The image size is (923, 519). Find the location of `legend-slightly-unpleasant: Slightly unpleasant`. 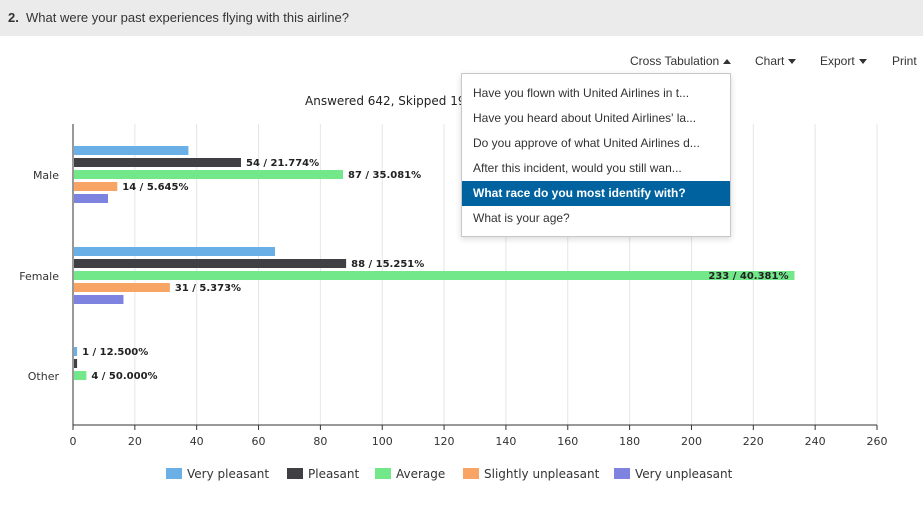

legend-slightly-unpleasant: Slightly unpleasant is located at coordinates (531, 474).